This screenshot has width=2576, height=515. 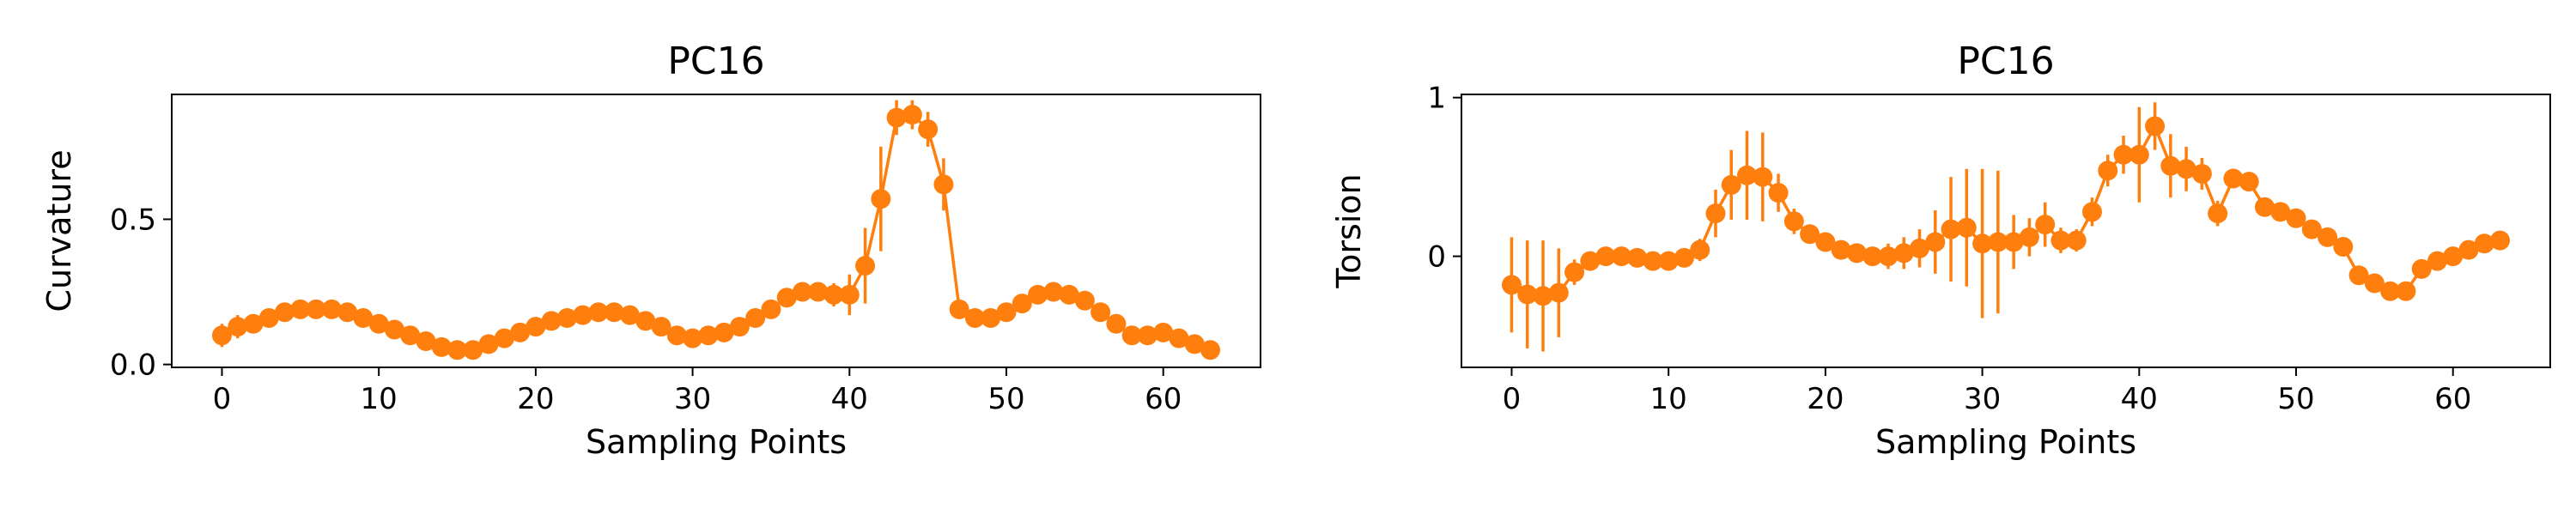 What do you see at coordinates (59, 230) in the screenshot?
I see `y-axis-label: Curvature` at bounding box center [59, 230].